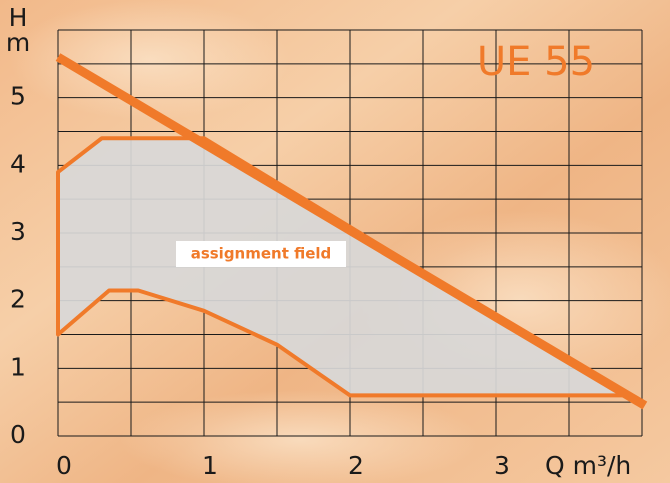 The width and height of the screenshot is (670, 483). I want to click on x-axis-label: Q m³/h, so click(588, 465).